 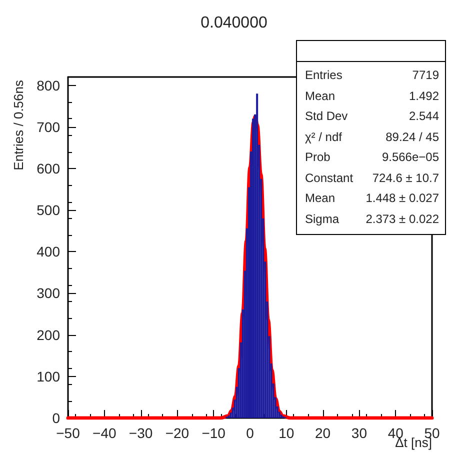 What do you see at coordinates (402, 219) in the screenshot?
I see `annotation: 2.373 ± 0.022` at bounding box center [402, 219].